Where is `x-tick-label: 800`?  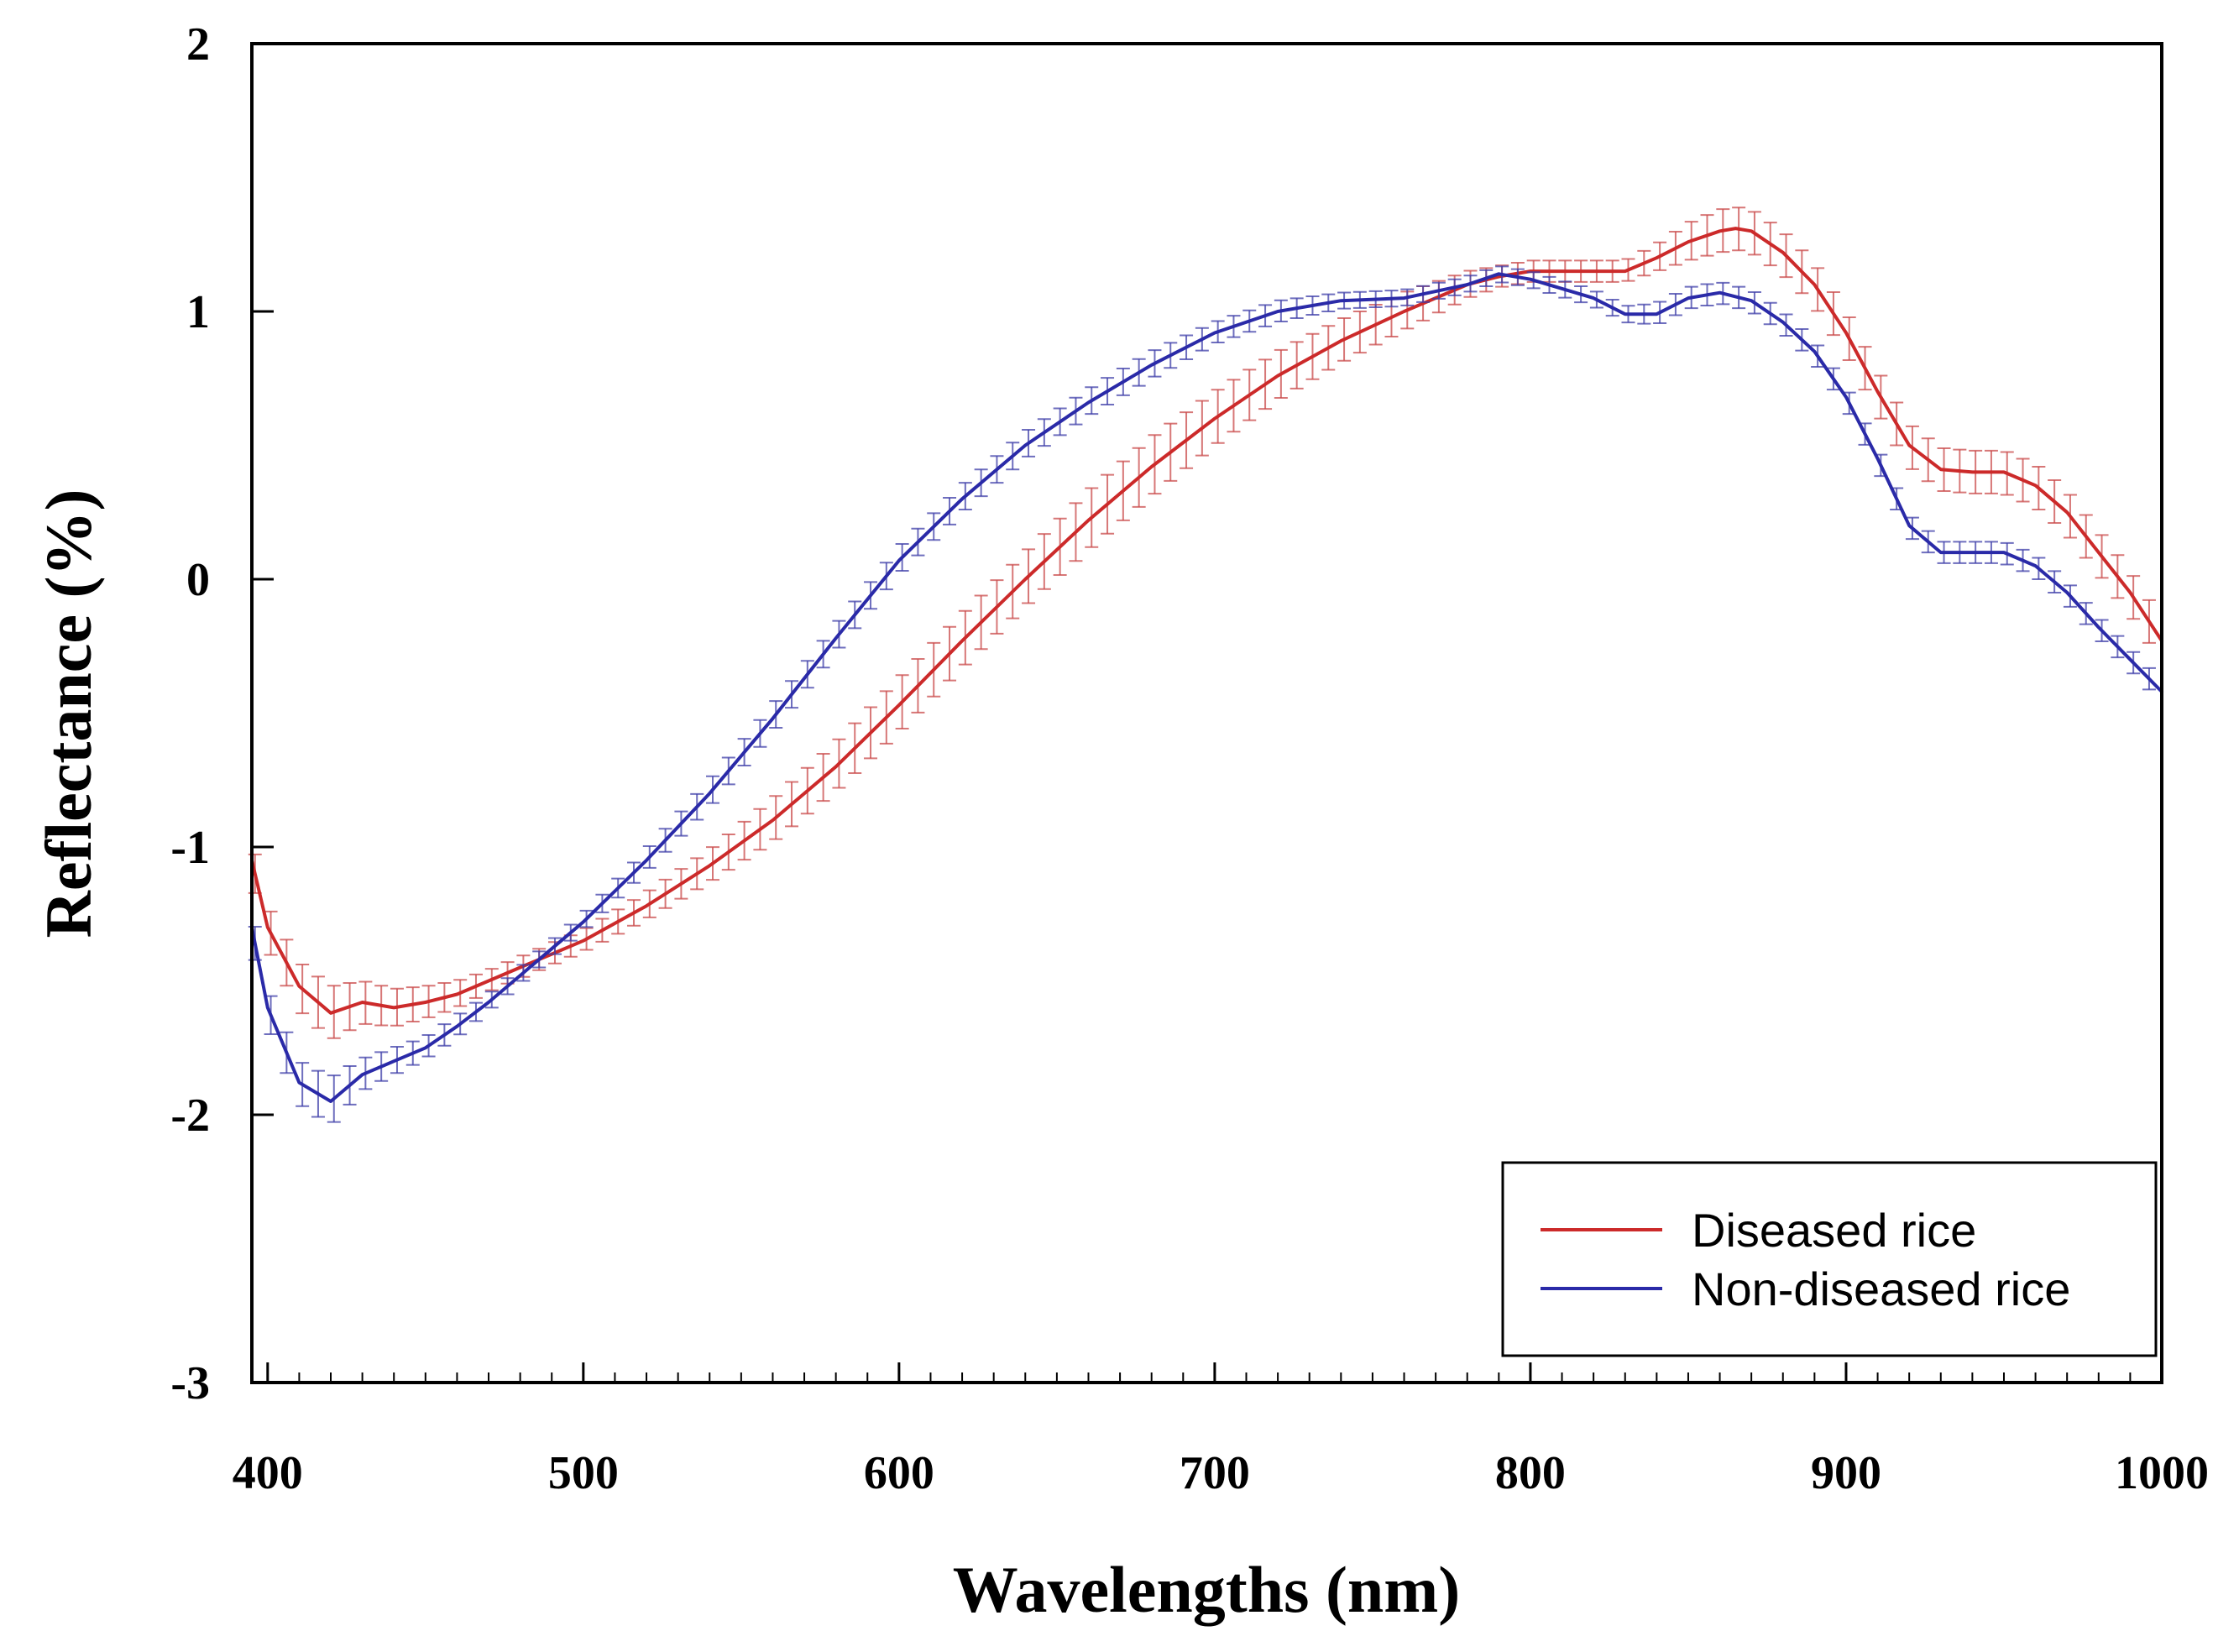 x-tick-label: 800 is located at coordinates (1530, 1473).